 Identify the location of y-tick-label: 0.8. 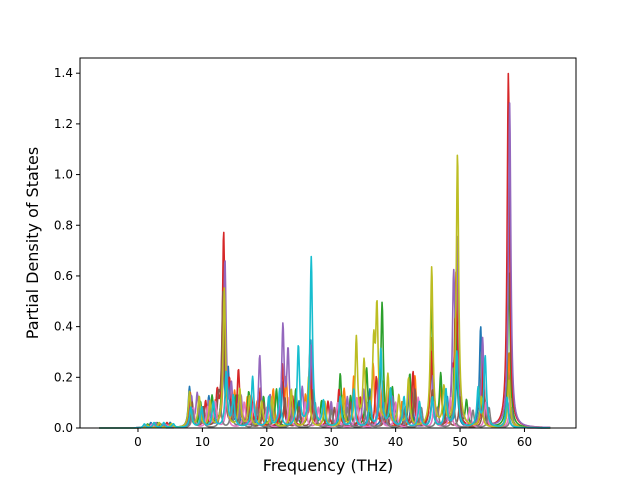
(63, 225).